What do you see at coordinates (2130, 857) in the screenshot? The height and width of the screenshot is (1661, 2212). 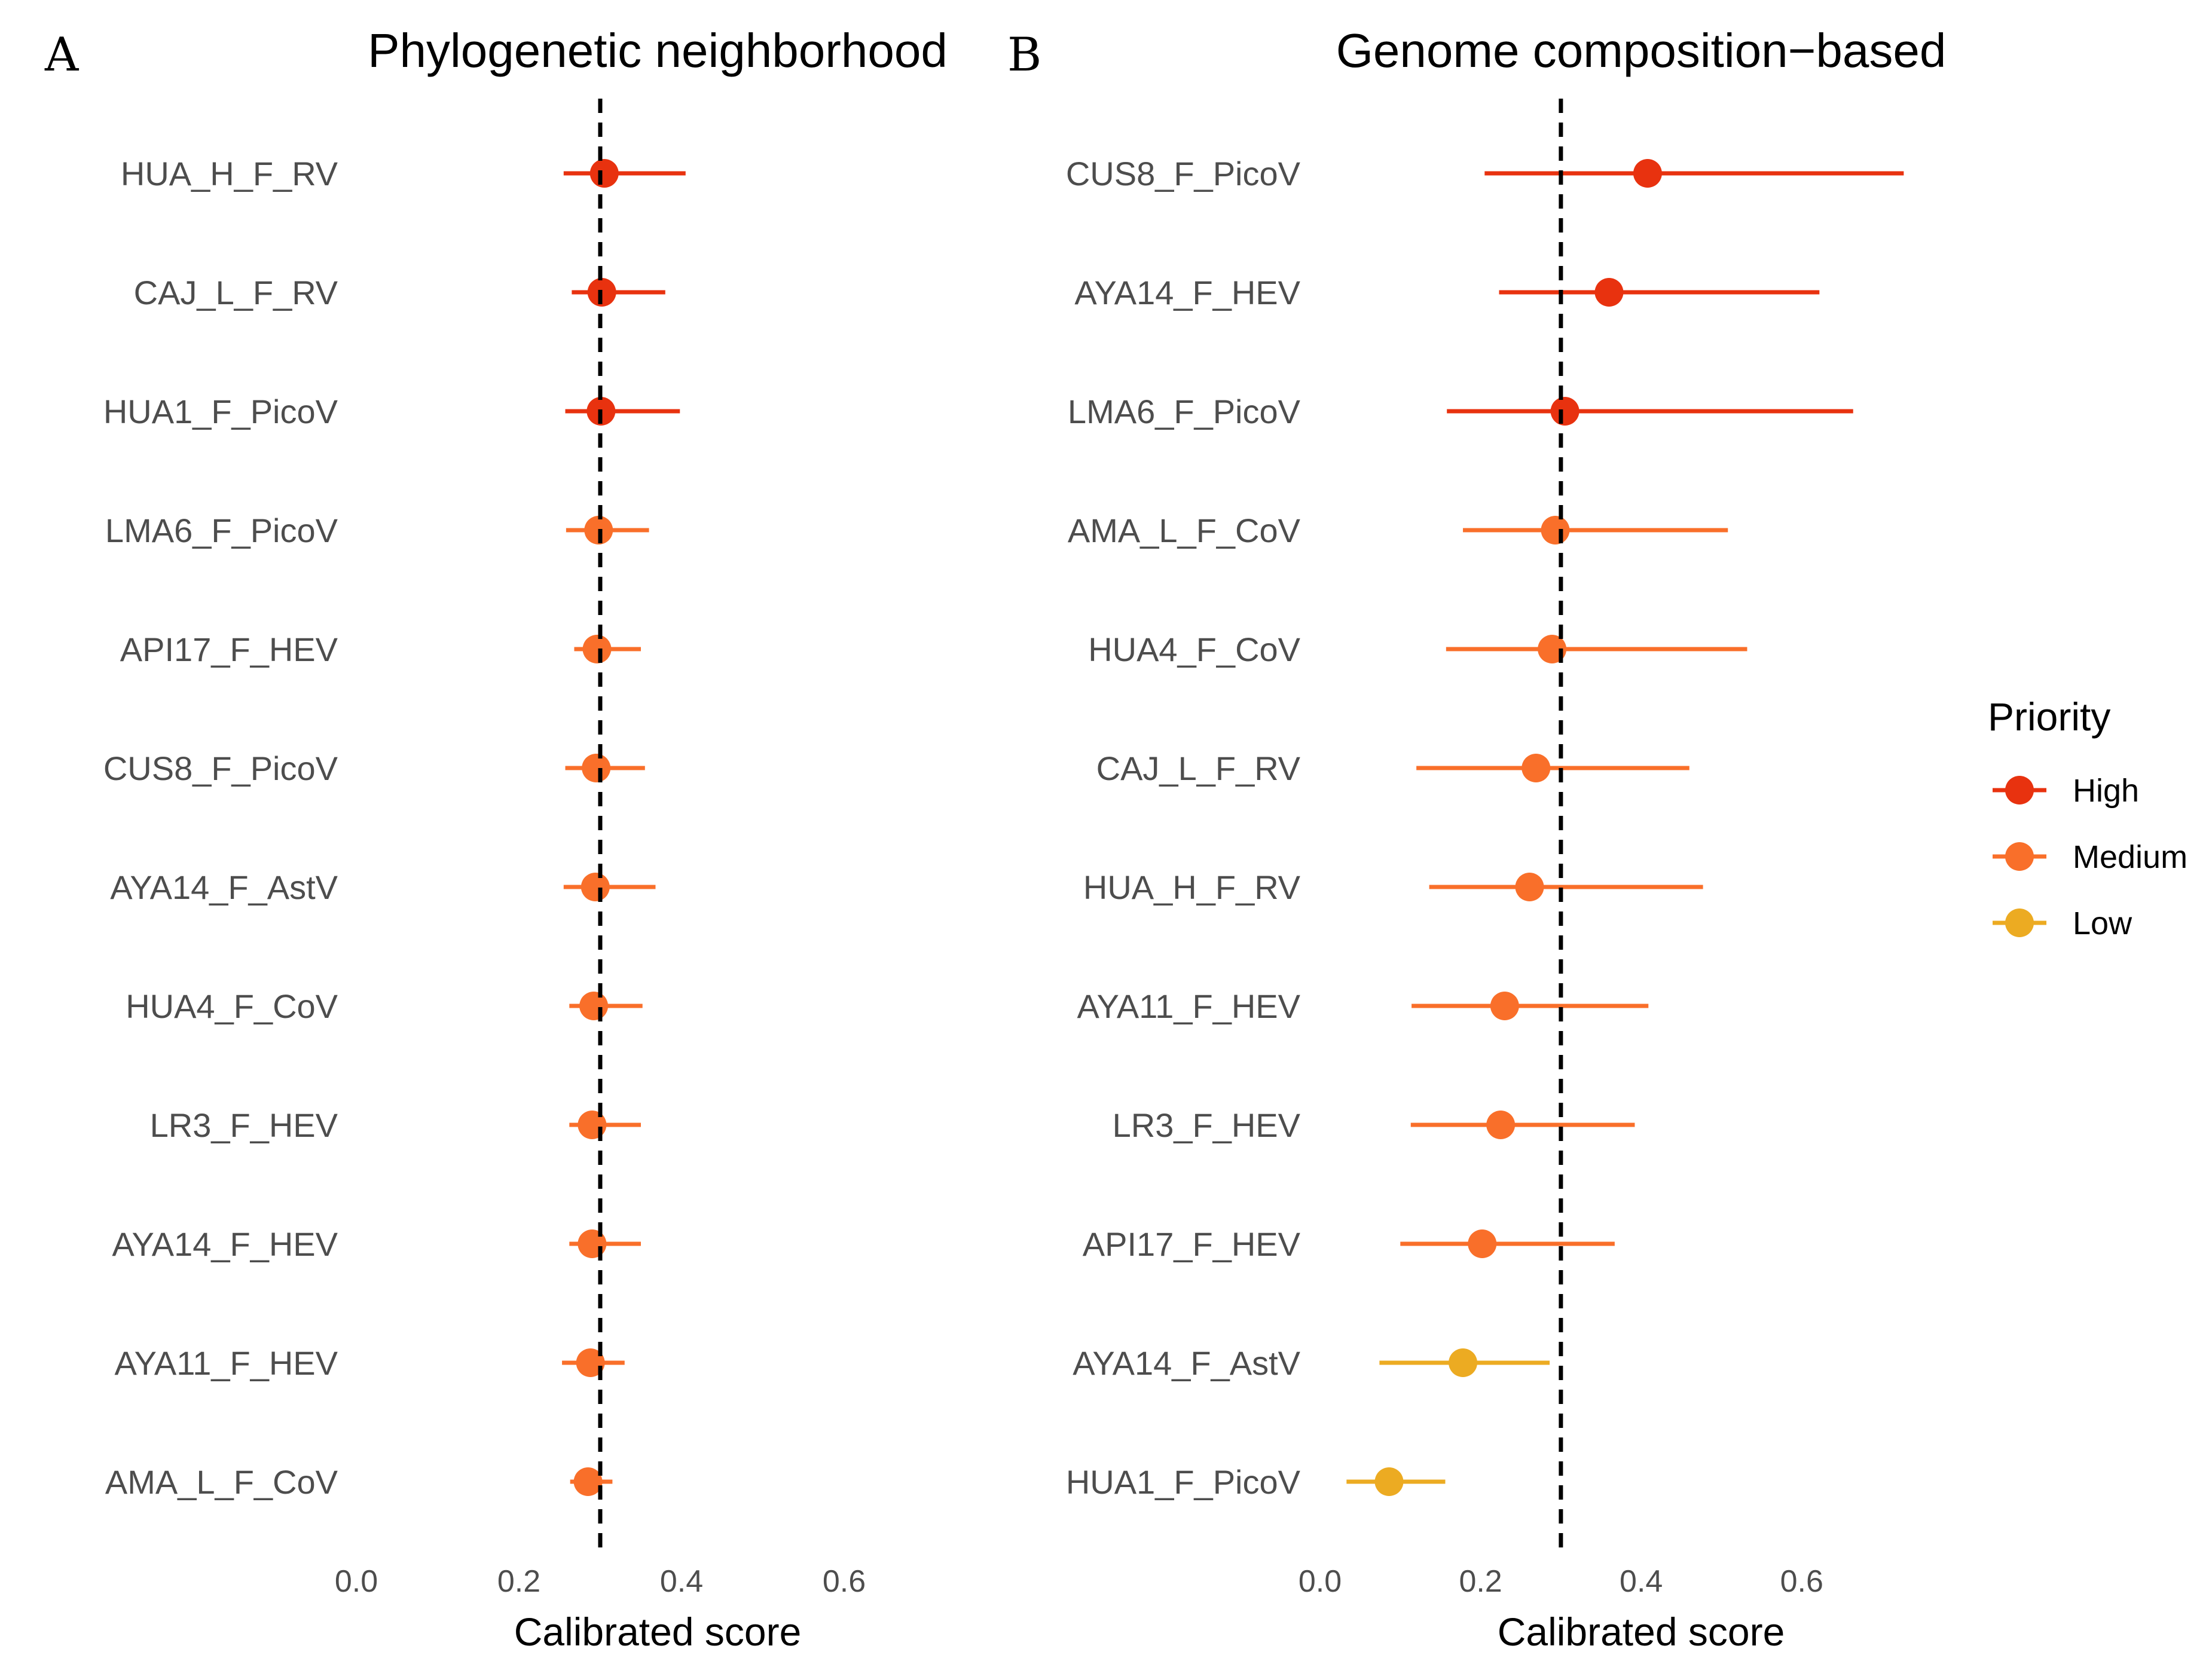 I see `legend-label: Medium` at bounding box center [2130, 857].